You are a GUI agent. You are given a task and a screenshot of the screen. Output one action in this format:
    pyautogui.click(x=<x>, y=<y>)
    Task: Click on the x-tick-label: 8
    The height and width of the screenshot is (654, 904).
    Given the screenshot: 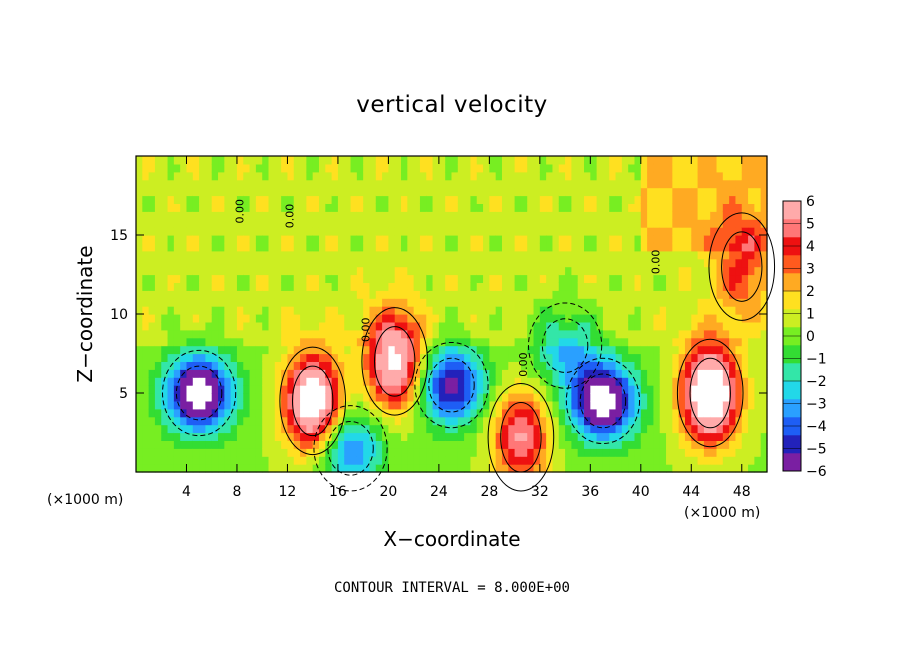 What is the action you would take?
    pyautogui.click(x=236, y=492)
    